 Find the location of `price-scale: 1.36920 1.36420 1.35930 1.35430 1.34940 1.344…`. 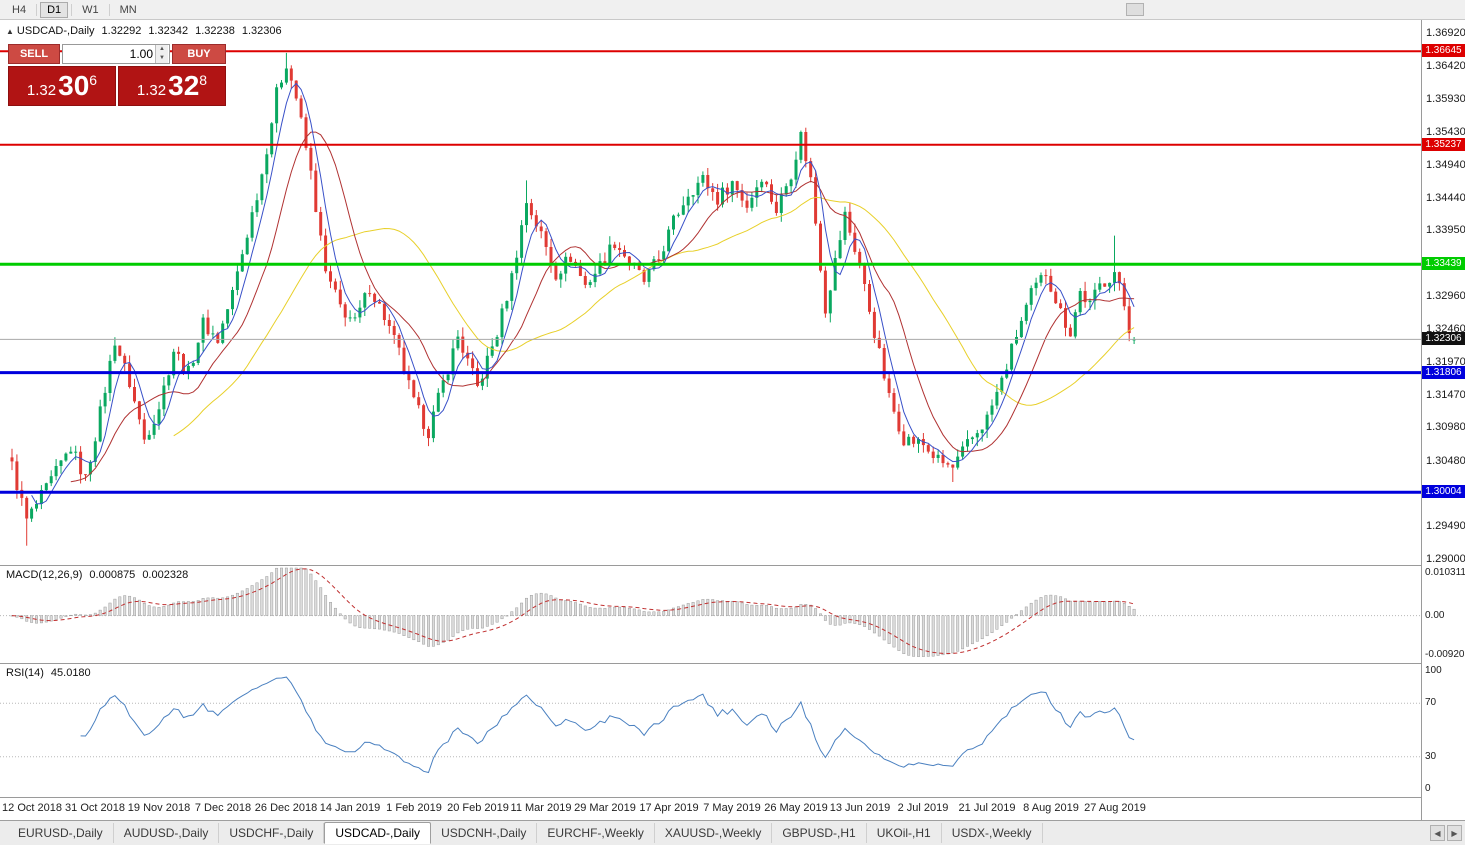

price-scale: 1.36920 1.36420 1.35930 1.35430 1.34940 1.344… is located at coordinates (1443, 420).